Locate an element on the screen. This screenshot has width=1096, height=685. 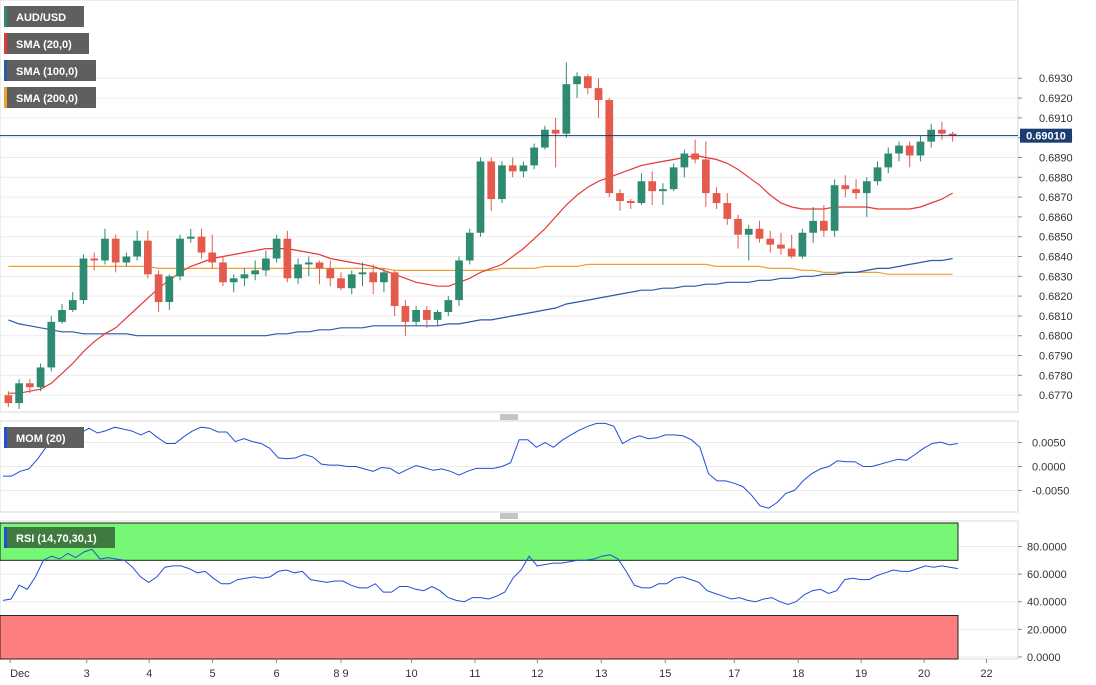
legend-label-sma200: SMA (200,0) is located at coordinates (47, 99).